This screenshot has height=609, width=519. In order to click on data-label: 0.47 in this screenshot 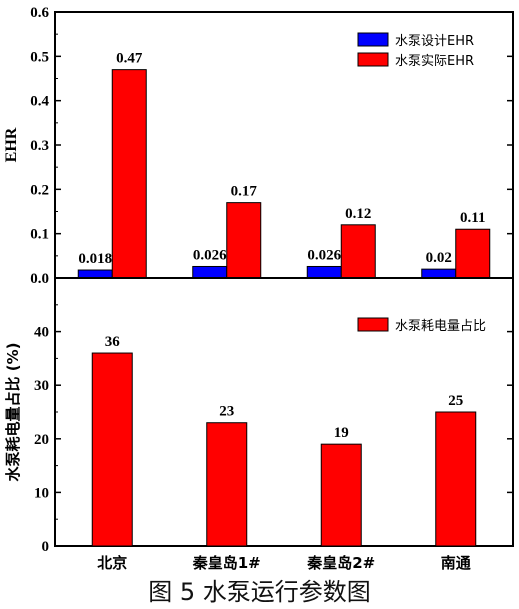, I will do `click(129, 59)`.